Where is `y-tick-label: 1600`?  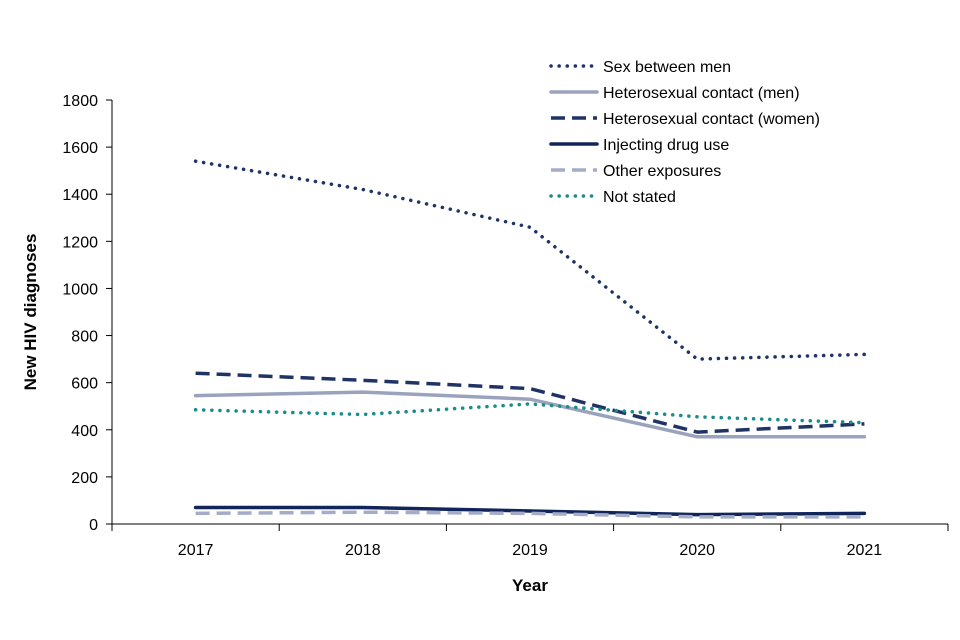 y-tick-label: 1600 is located at coordinates (80, 148).